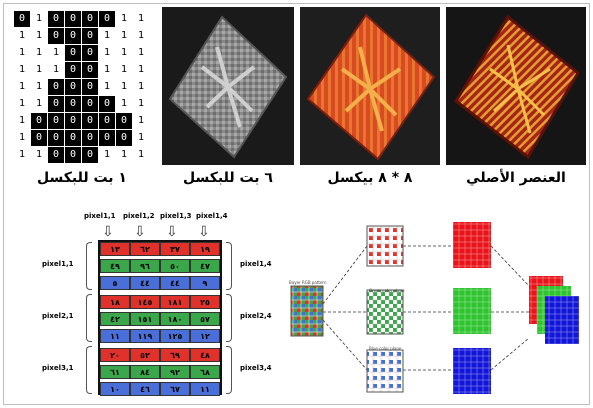 This screenshot has height=408, width=593. What do you see at coordinates (205, 302) in the screenshot?
I see `table-cell: ٢٥` at bounding box center [205, 302].